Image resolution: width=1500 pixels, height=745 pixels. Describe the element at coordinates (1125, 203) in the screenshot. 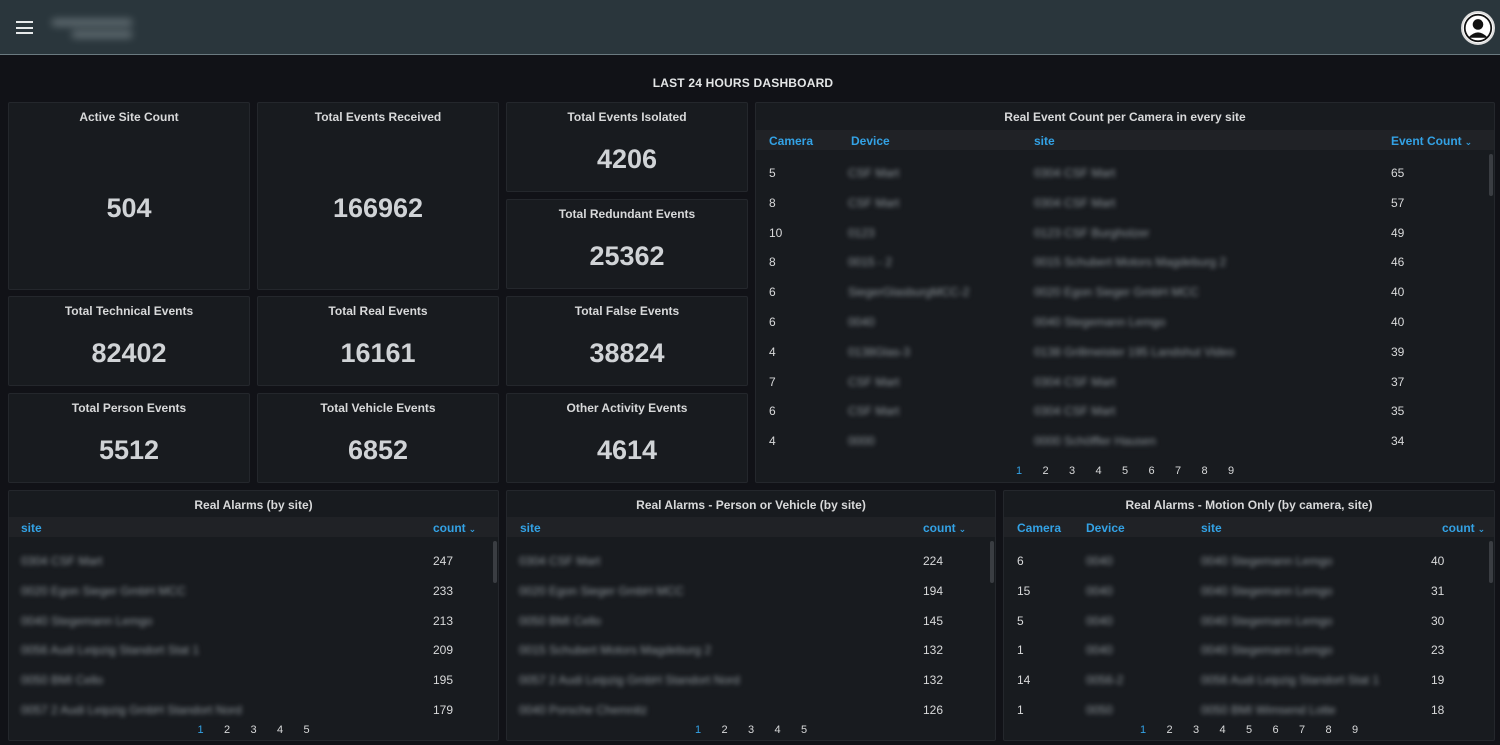

I see `table-row: 8 CSF Mart 0304 CSF Mart 57` at that location.